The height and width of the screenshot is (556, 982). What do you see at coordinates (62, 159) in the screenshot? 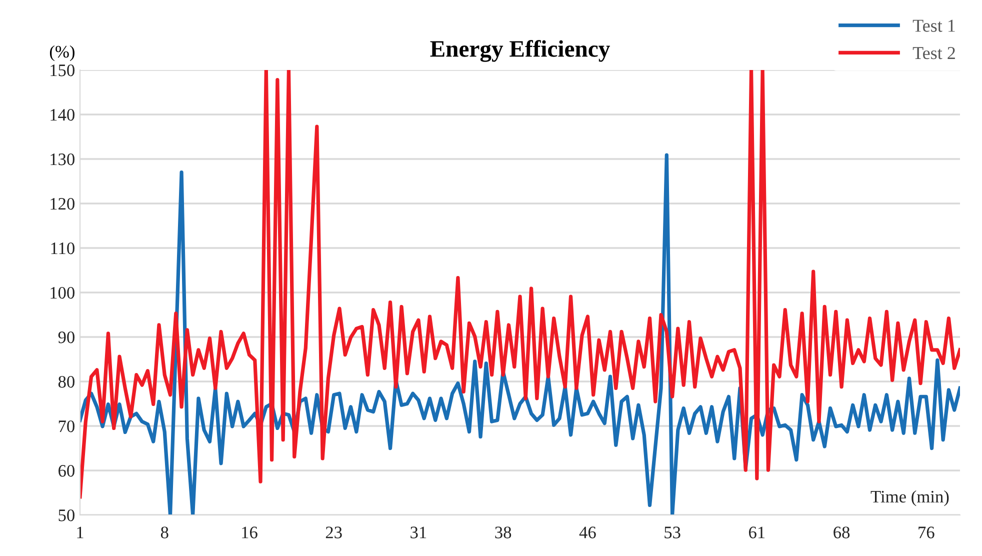
I see `y-tick-label: 130` at bounding box center [62, 159].